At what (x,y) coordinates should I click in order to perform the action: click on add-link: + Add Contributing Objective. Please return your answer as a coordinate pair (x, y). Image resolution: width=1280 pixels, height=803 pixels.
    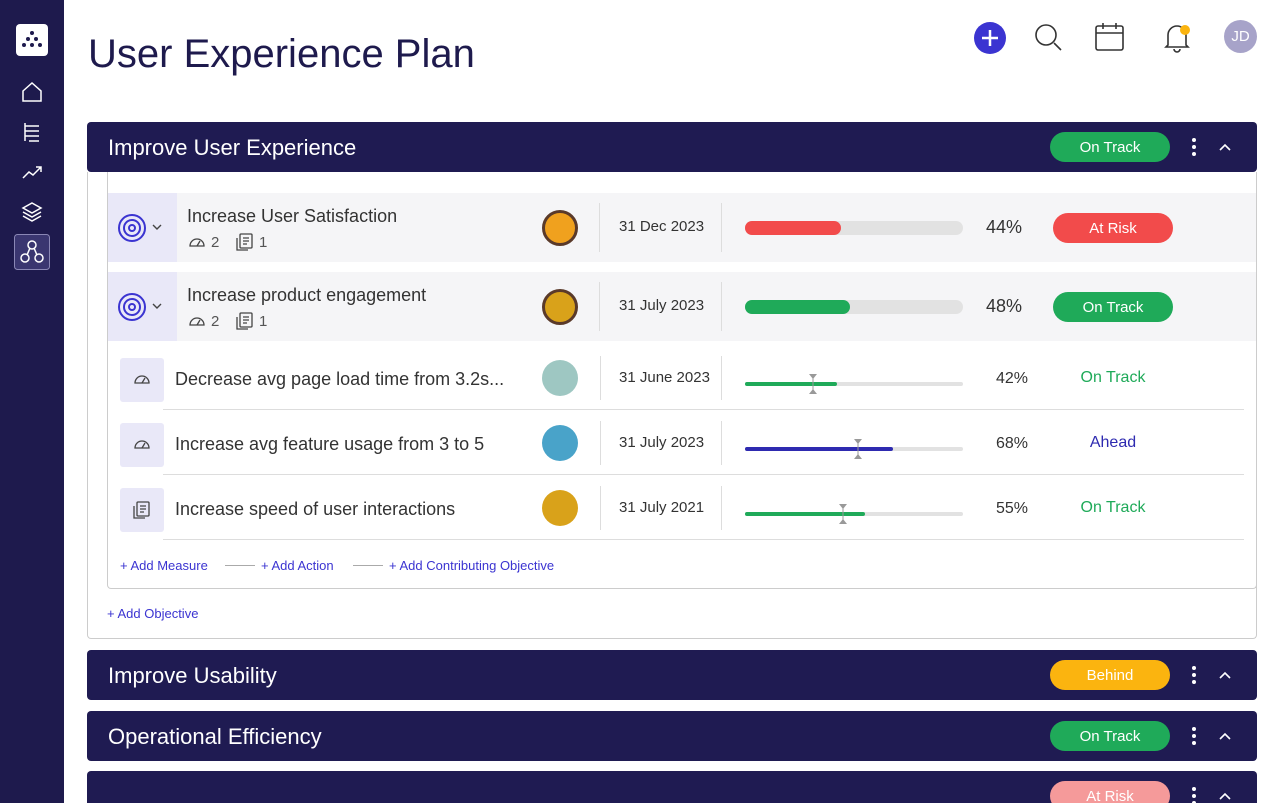
    Looking at the image, I should click on (472, 565).